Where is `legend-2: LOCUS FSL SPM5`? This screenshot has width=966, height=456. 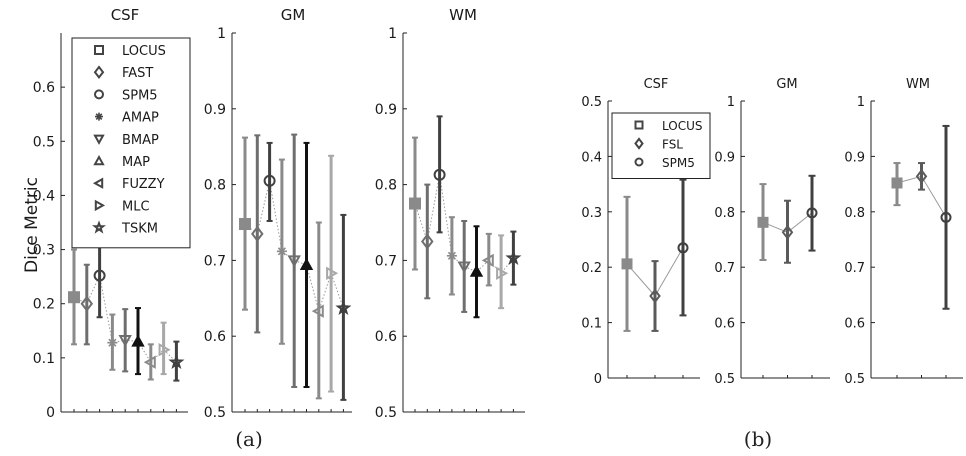
legend-2: LOCUS FSL SPM5 is located at coordinates (661, 145).